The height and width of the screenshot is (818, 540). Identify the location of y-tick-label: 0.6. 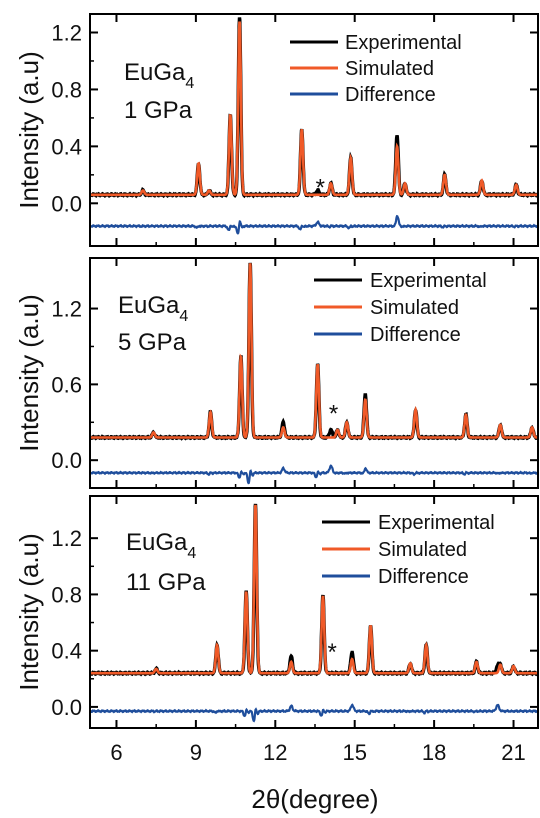
(66, 384).